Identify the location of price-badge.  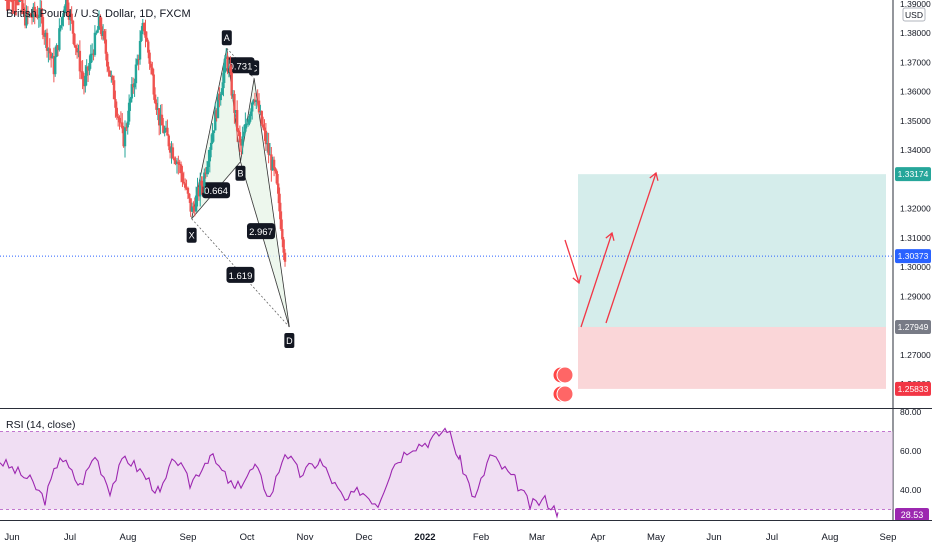
(913, 256).